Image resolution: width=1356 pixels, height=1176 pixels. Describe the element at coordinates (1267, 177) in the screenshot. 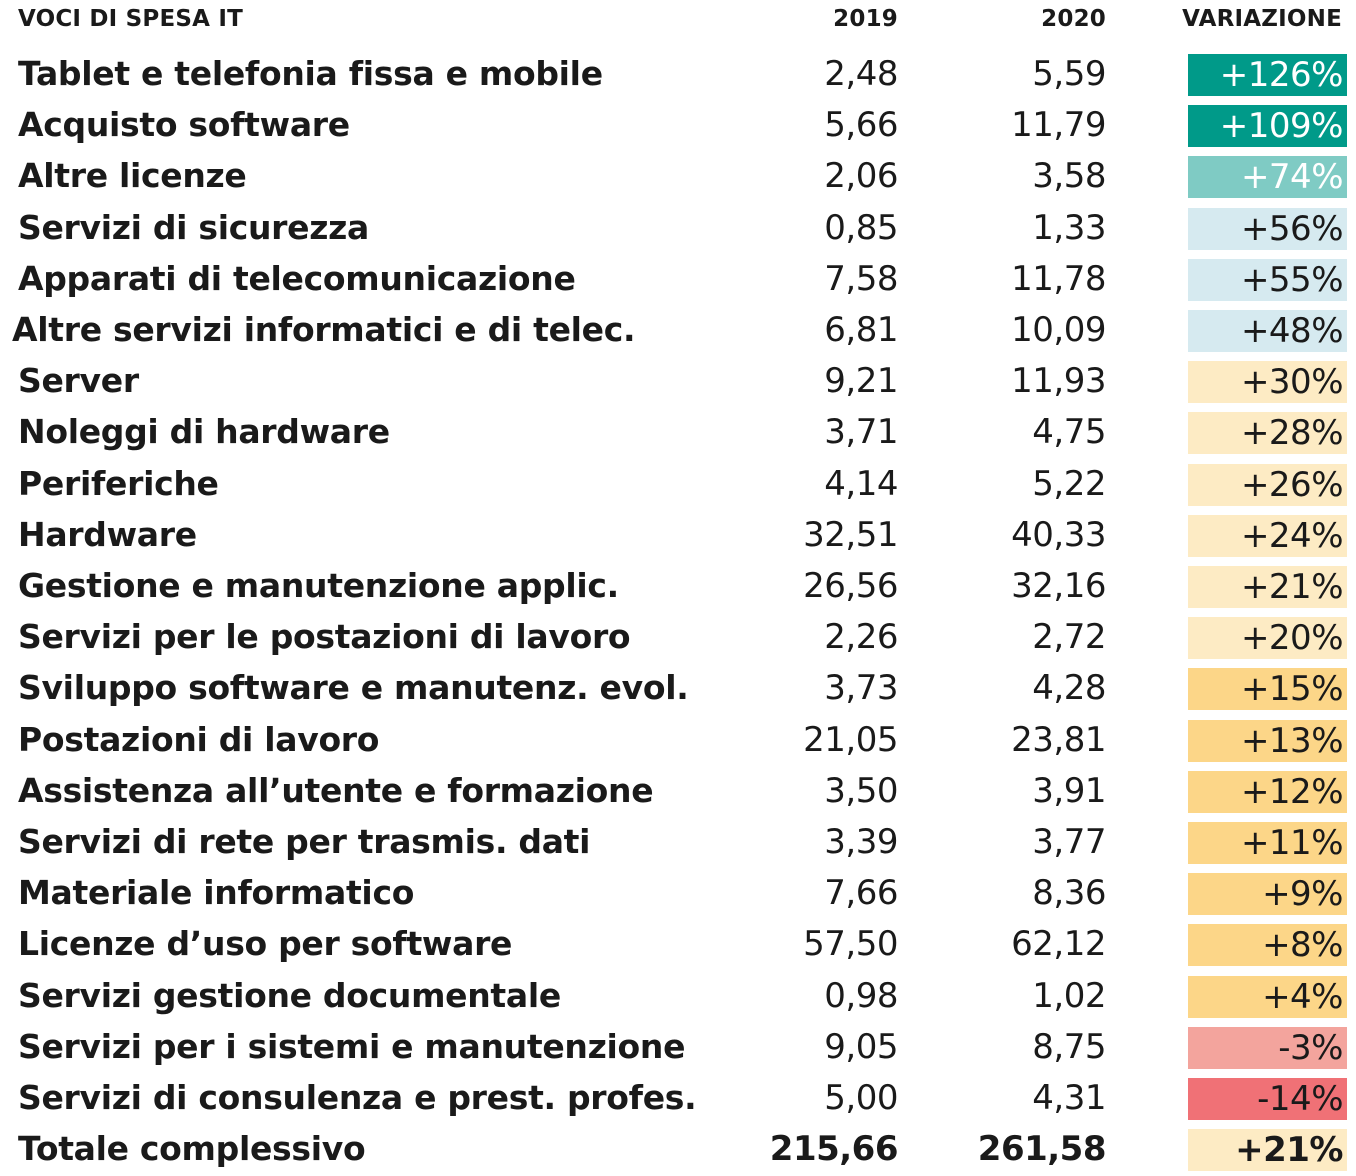

I see `variation-badge: +74%` at that location.